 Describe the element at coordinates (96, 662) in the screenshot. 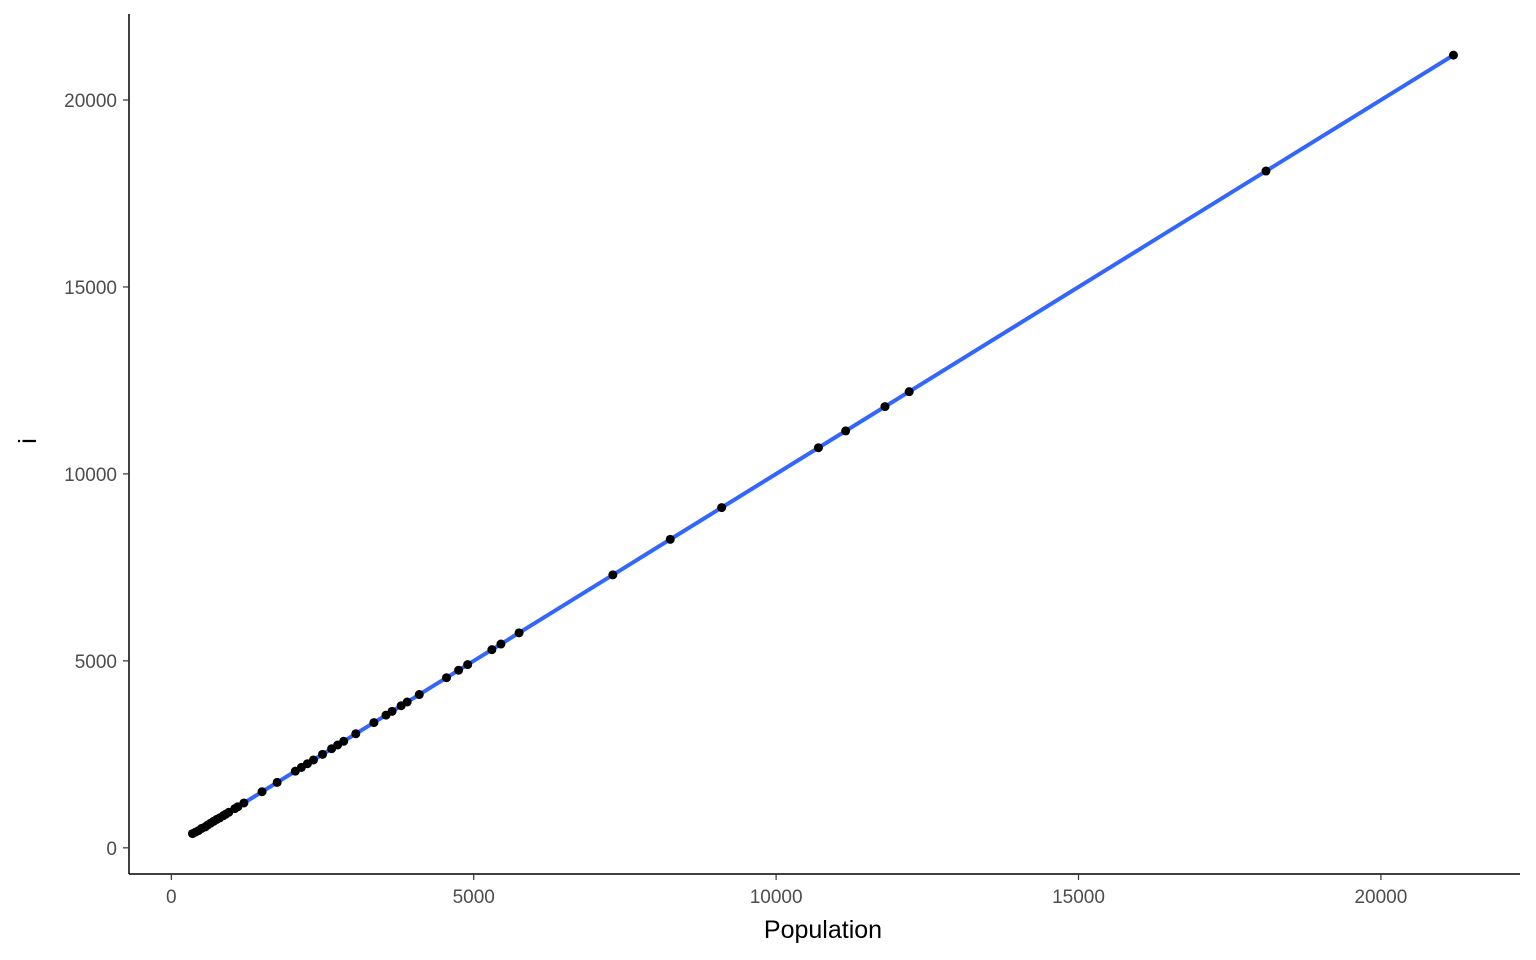

I see `y-tick-label: 5000` at that location.